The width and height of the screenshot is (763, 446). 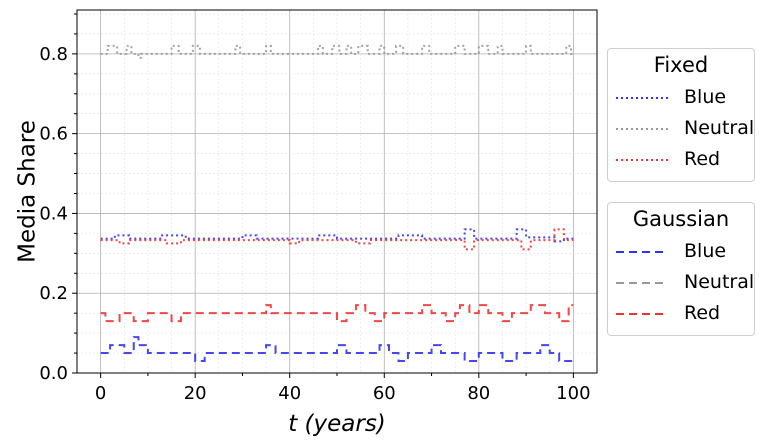 I want to click on x-tick-label: 40, so click(x=289, y=393).